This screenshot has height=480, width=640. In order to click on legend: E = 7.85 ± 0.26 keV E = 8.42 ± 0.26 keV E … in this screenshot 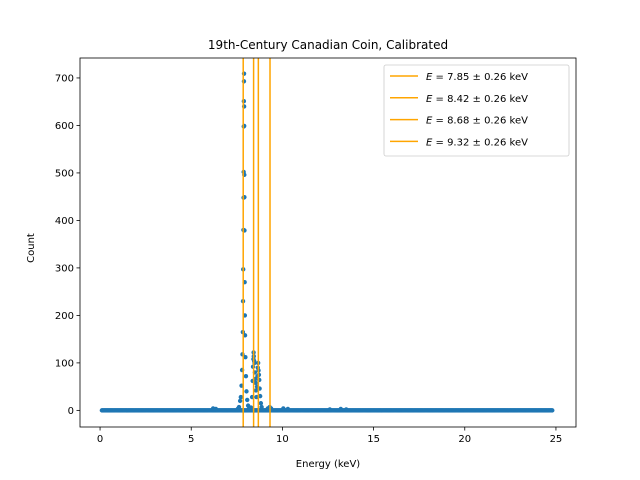, I will do `click(476, 110)`.